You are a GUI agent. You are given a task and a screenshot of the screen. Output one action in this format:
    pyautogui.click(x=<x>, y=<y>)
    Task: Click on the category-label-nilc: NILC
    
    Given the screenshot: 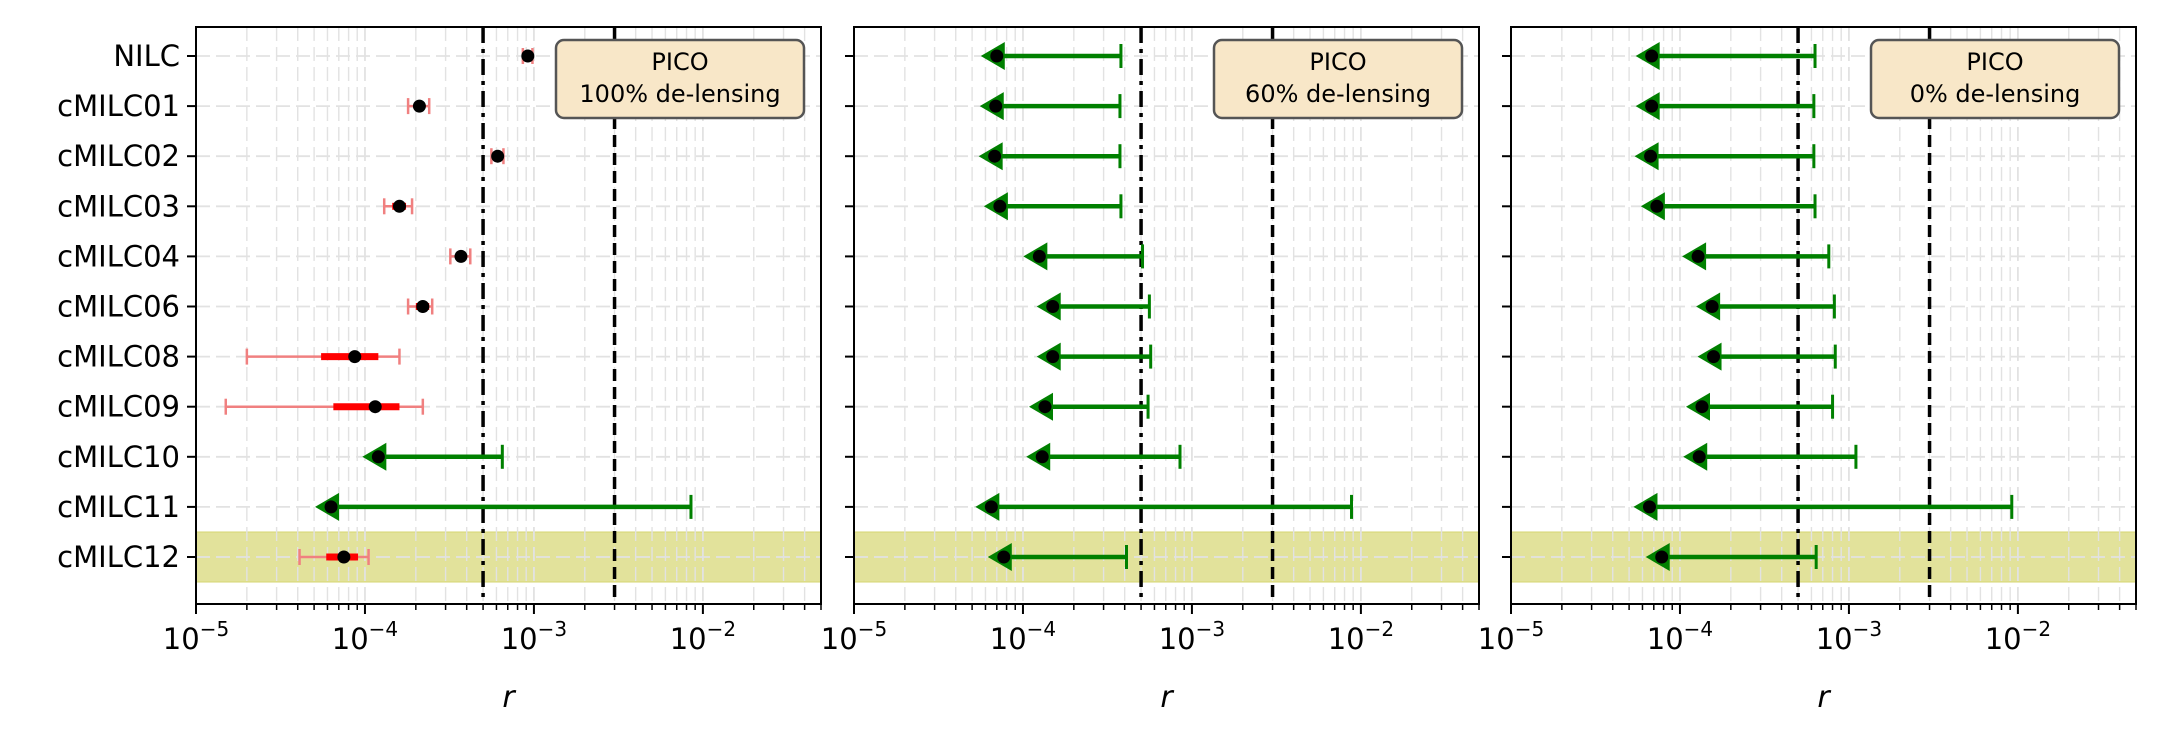 What is the action you would take?
    pyautogui.click(x=146, y=56)
    